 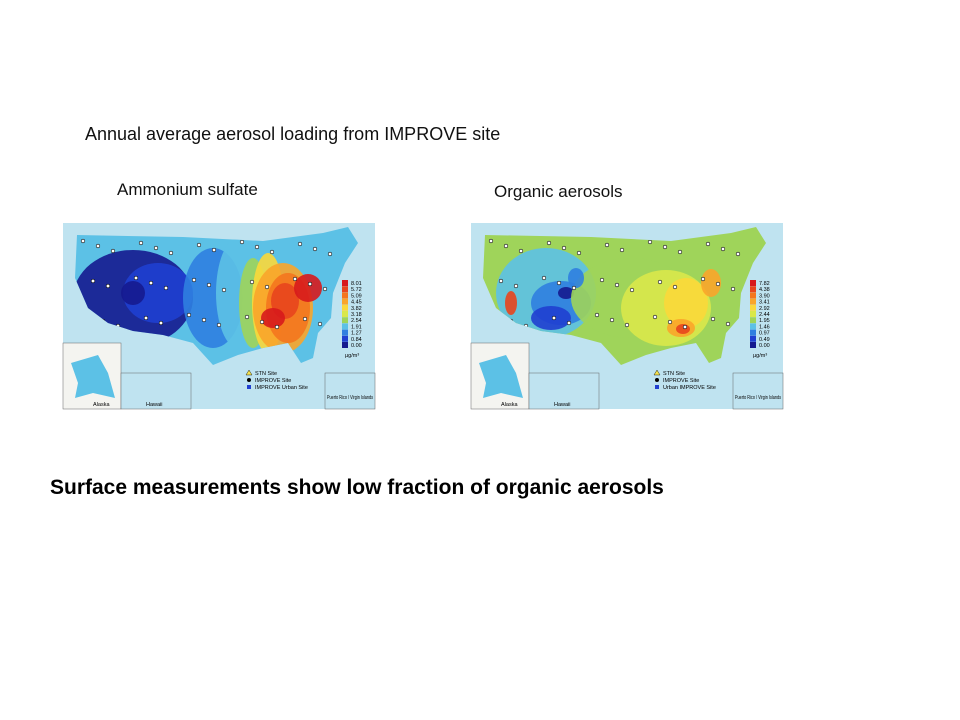 What do you see at coordinates (689, 388) in the screenshot?
I see `site-label: Urban IMPROVE Site` at bounding box center [689, 388].